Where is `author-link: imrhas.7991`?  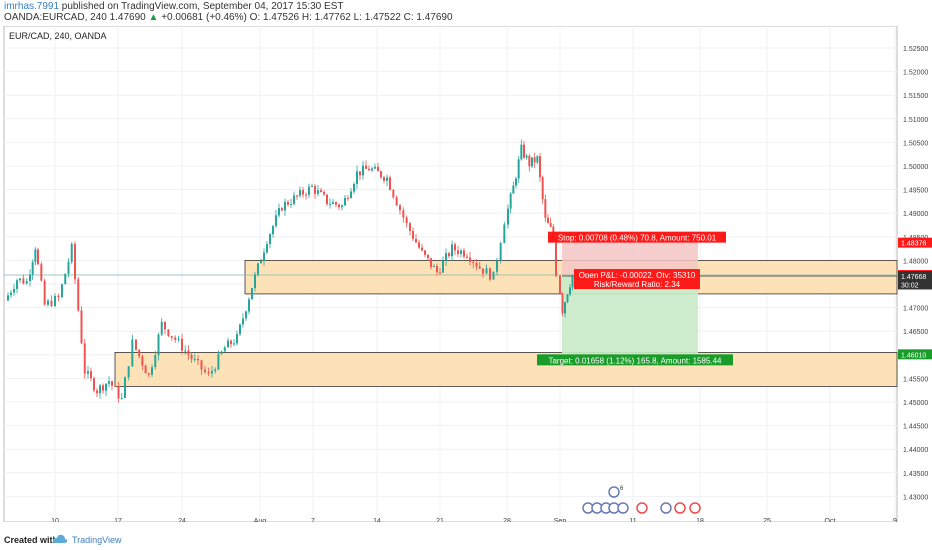
author-link: imrhas.7991 is located at coordinates (32, 6).